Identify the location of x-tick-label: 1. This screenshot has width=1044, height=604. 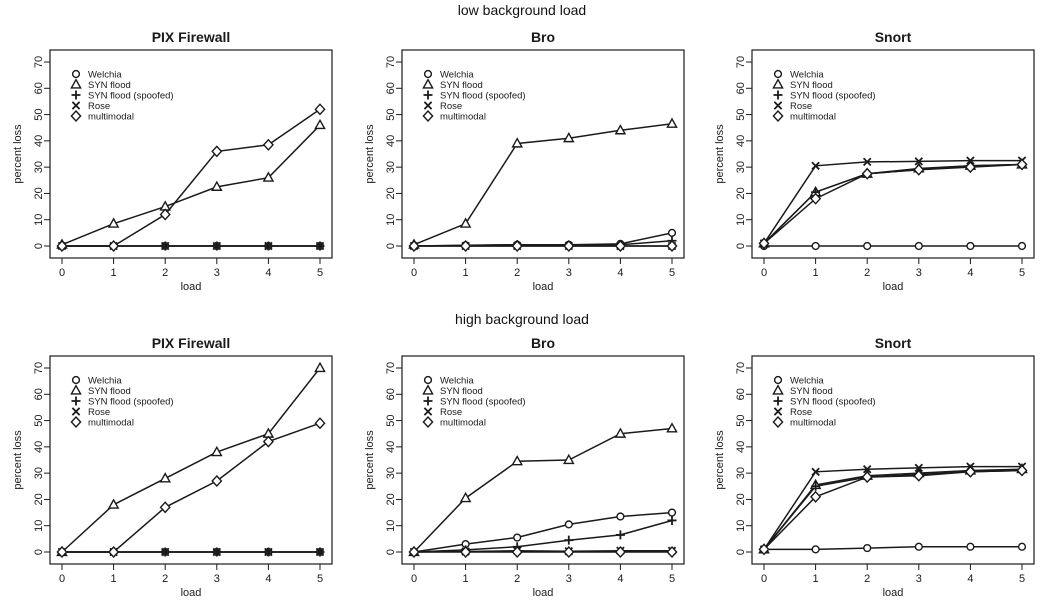
(114, 579).